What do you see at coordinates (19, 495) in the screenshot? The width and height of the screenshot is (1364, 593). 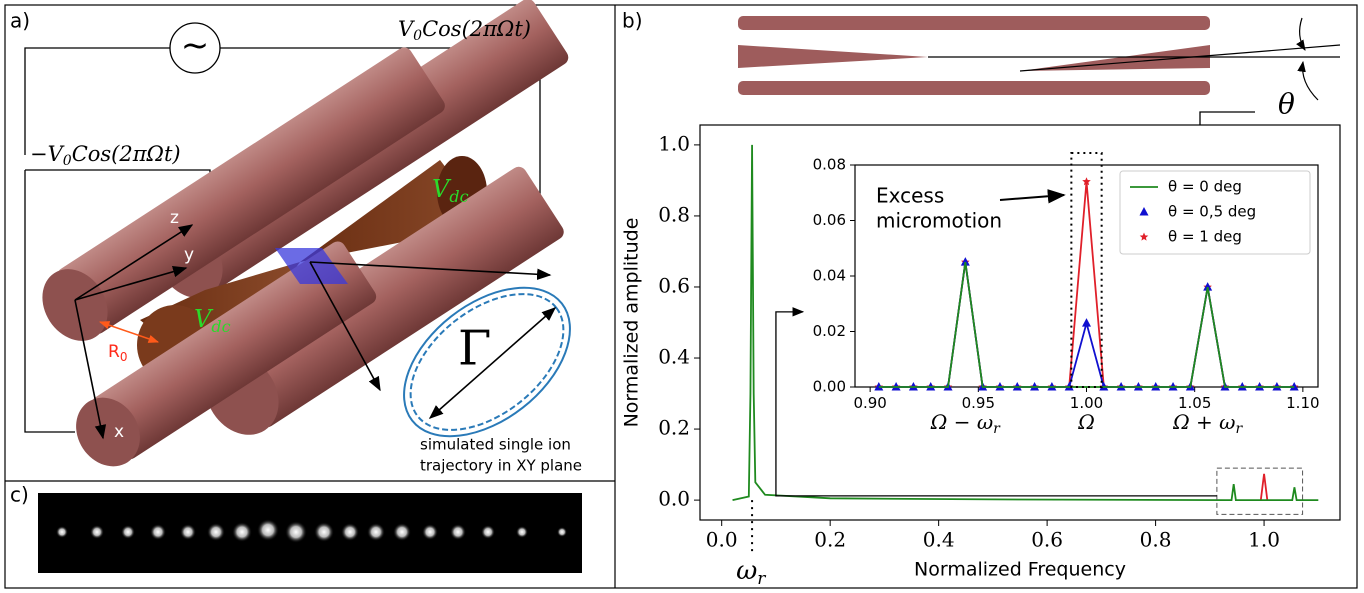 I see `panel-label: c)` at bounding box center [19, 495].